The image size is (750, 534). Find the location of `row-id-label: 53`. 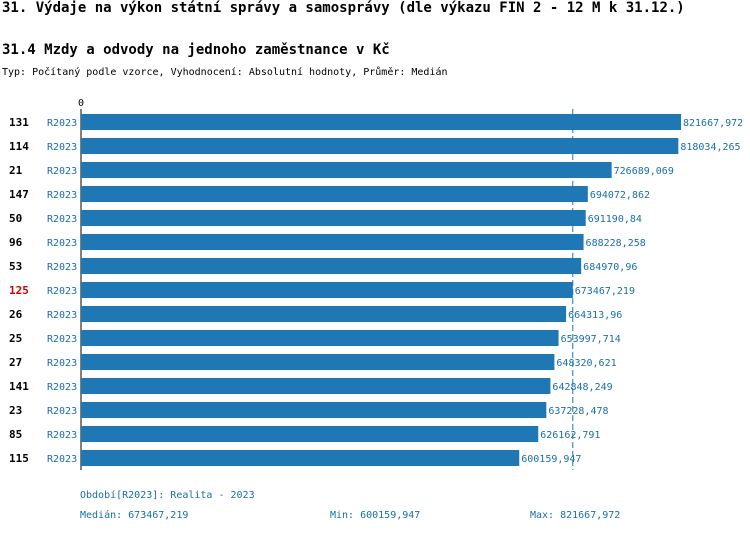

row-id-label: 53 is located at coordinates (15, 266).